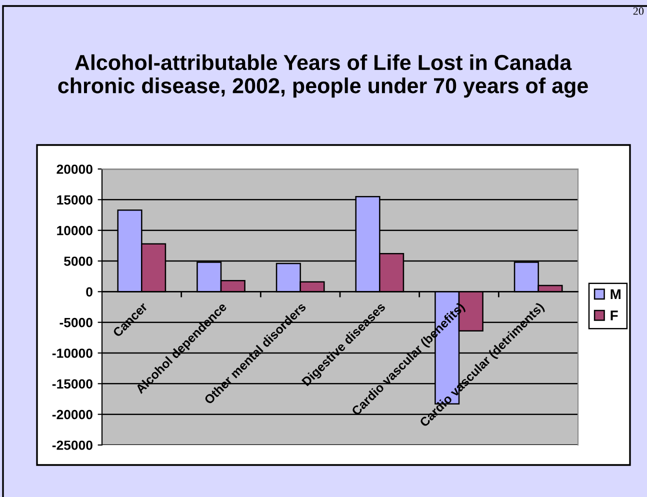 The image size is (647, 497). What do you see at coordinates (638, 11) in the screenshot?
I see `text: 20` at bounding box center [638, 11].